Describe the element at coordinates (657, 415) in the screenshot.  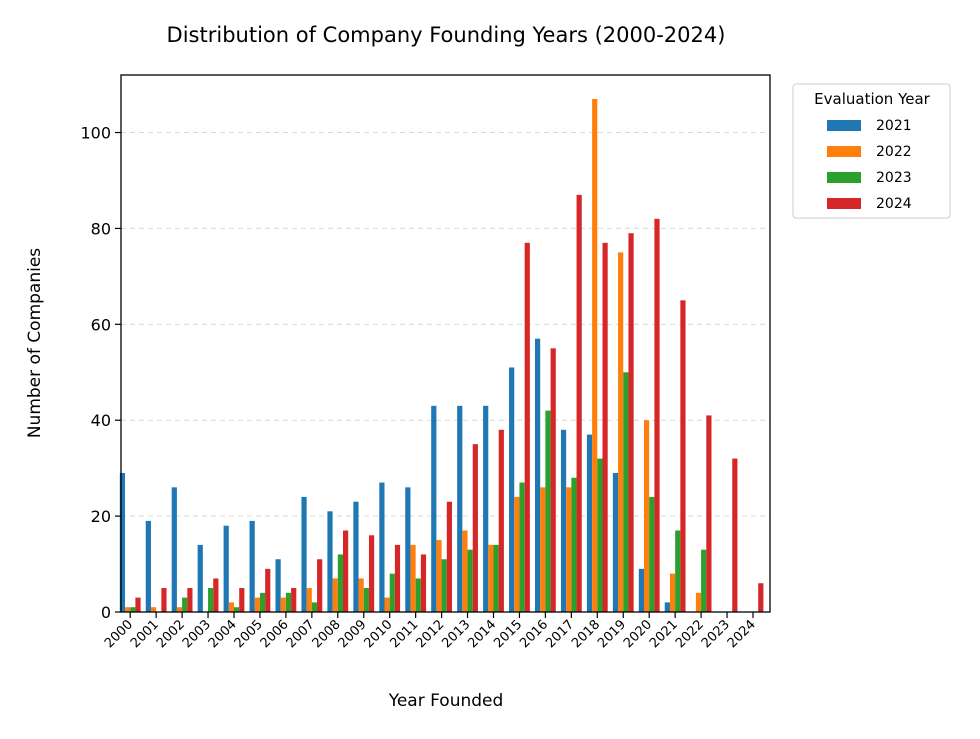
I see `bar-2020-series-2024` at that location.